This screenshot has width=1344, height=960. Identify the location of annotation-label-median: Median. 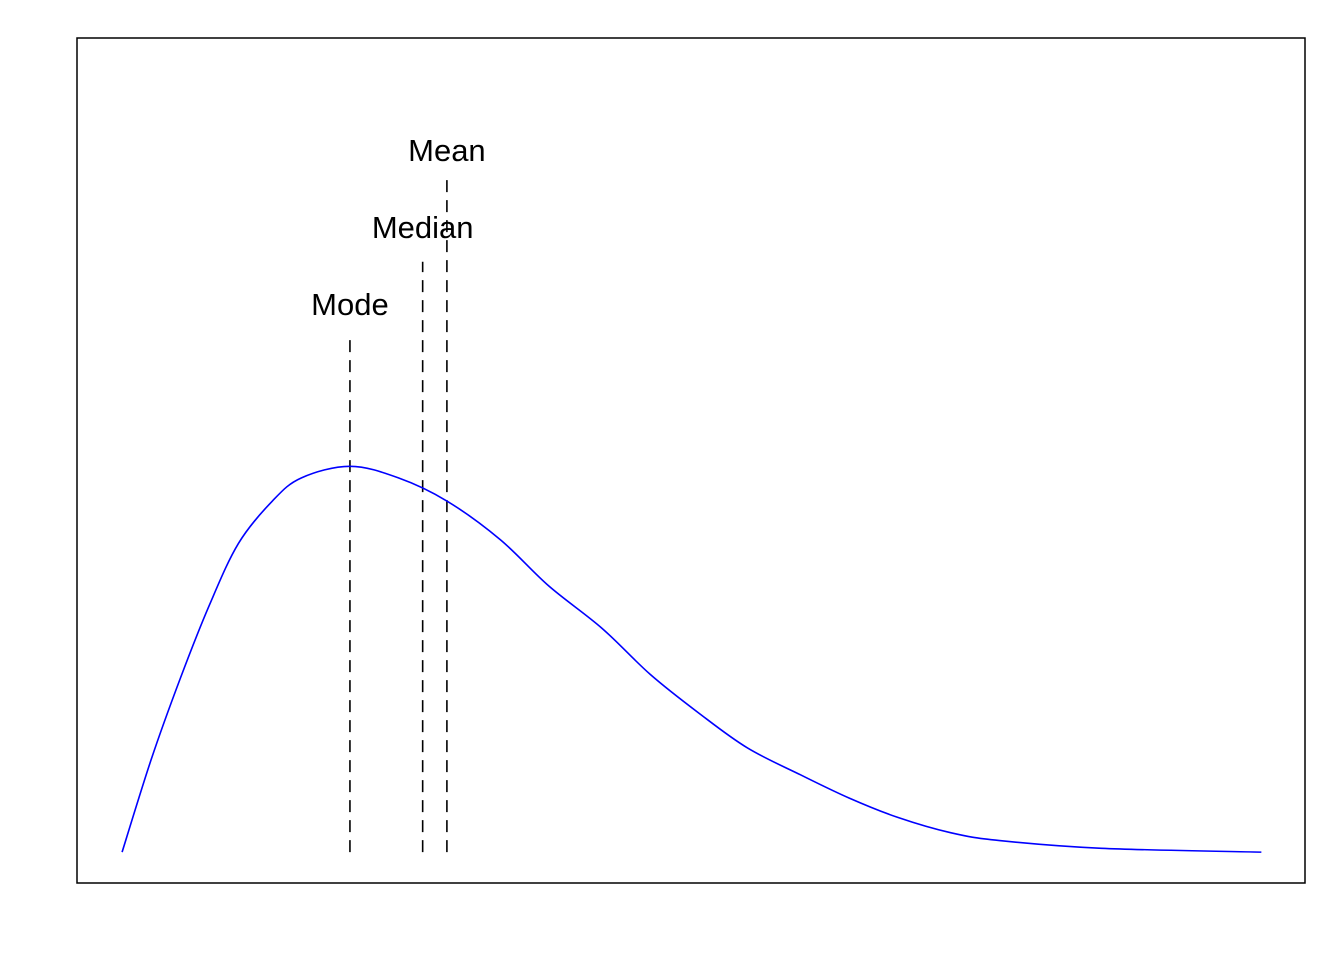
(423, 227).